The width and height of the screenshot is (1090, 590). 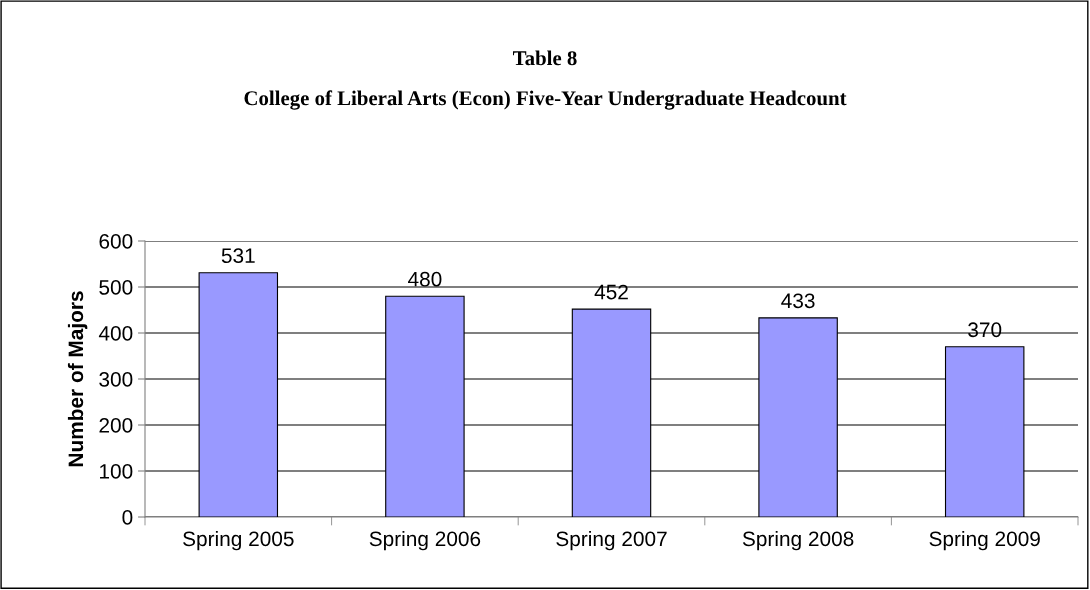 What do you see at coordinates (798, 540) in the screenshot?
I see `x-tick-label: Spring 2008` at bounding box center [798, 540].